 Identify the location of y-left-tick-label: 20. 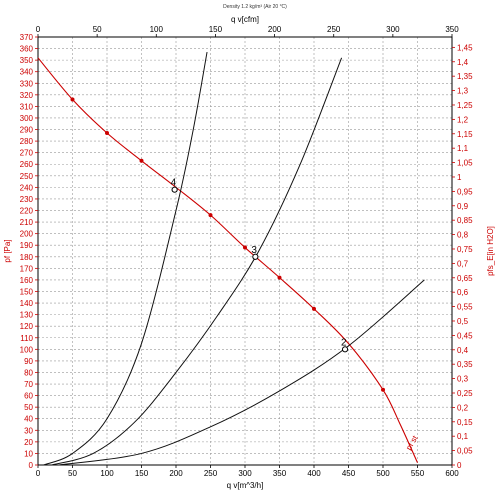
(28, 442).